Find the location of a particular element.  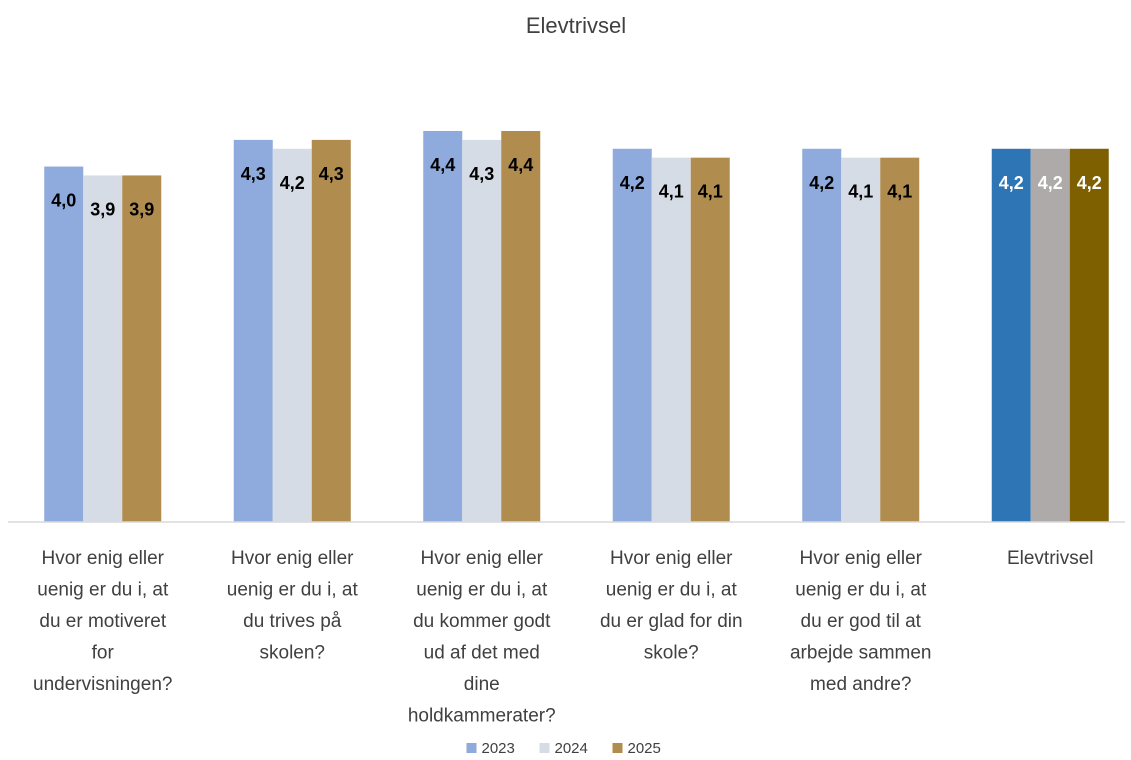

data-label-2025-cat-2: 4,3 is located at coordinates (331, 174).